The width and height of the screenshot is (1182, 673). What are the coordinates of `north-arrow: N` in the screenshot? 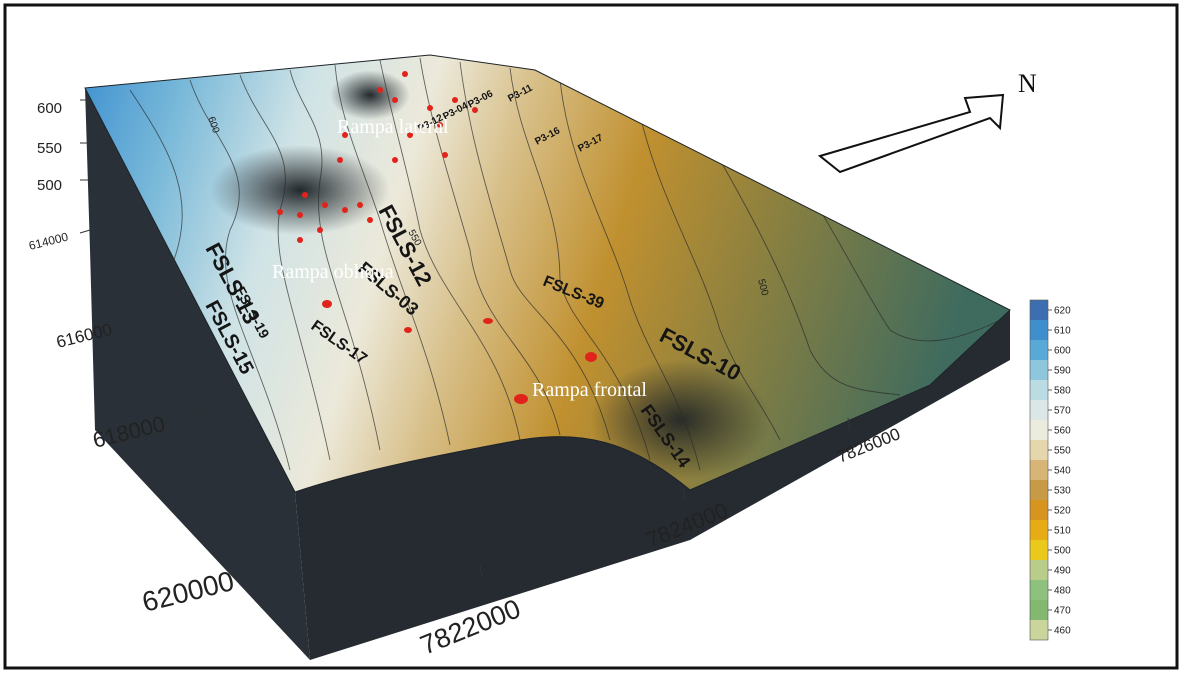 It's located at (927, 121).